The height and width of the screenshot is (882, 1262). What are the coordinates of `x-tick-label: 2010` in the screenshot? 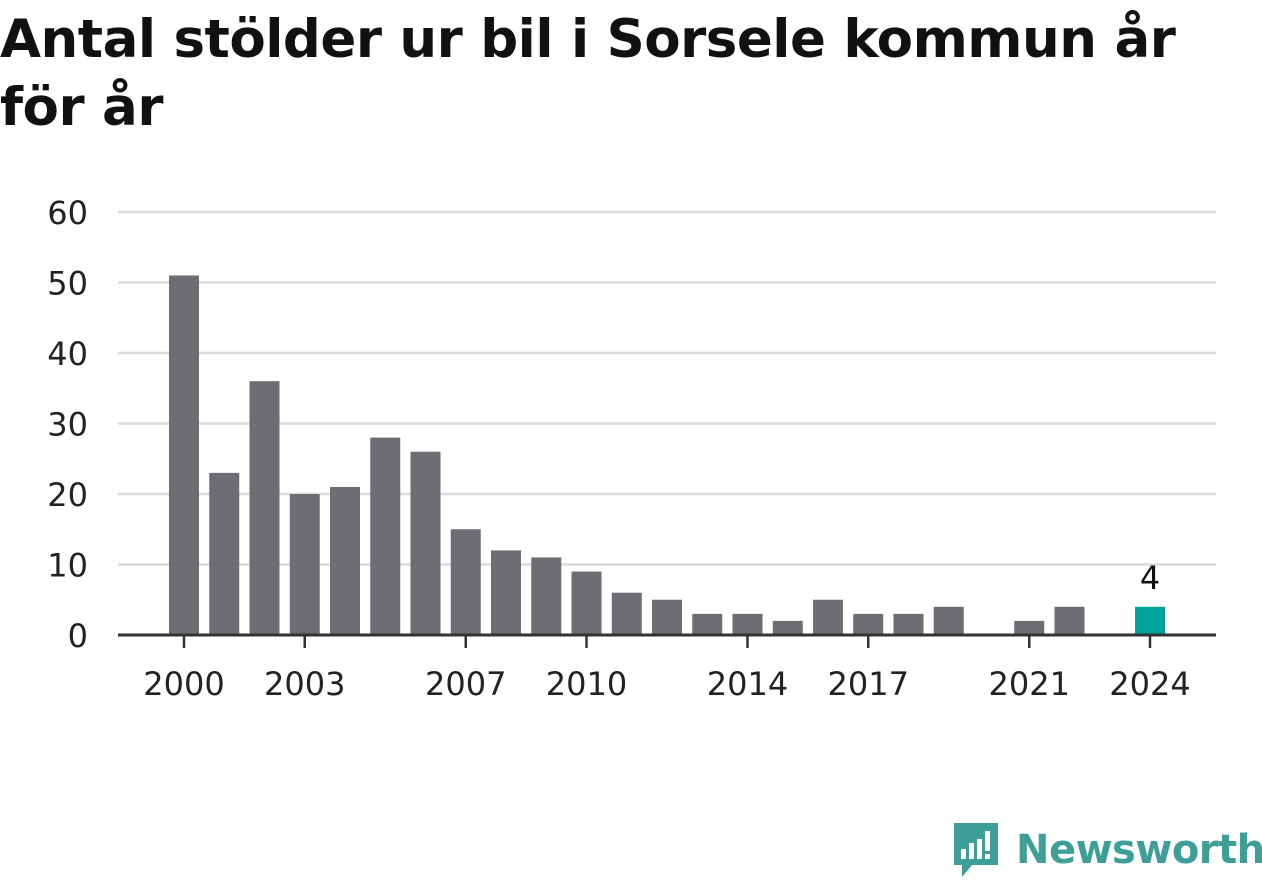 It's located at (586, 684).